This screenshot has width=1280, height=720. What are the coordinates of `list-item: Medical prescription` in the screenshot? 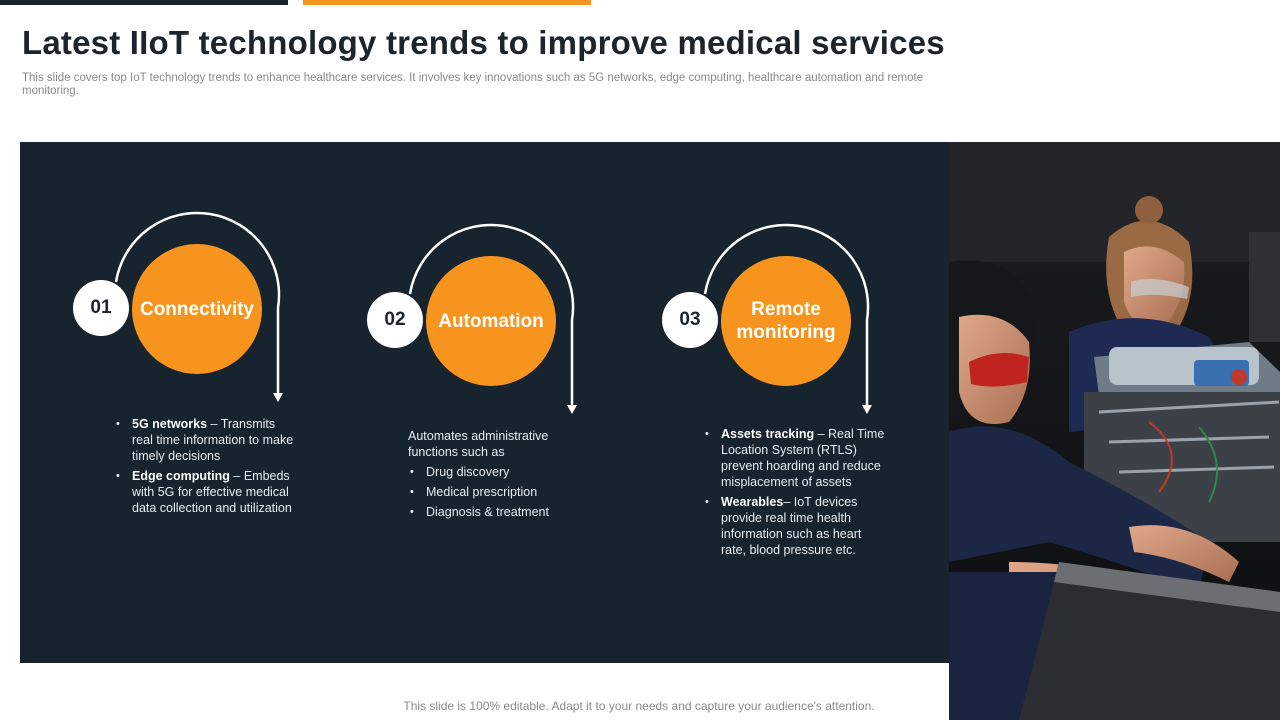 It's located at (498, 492).